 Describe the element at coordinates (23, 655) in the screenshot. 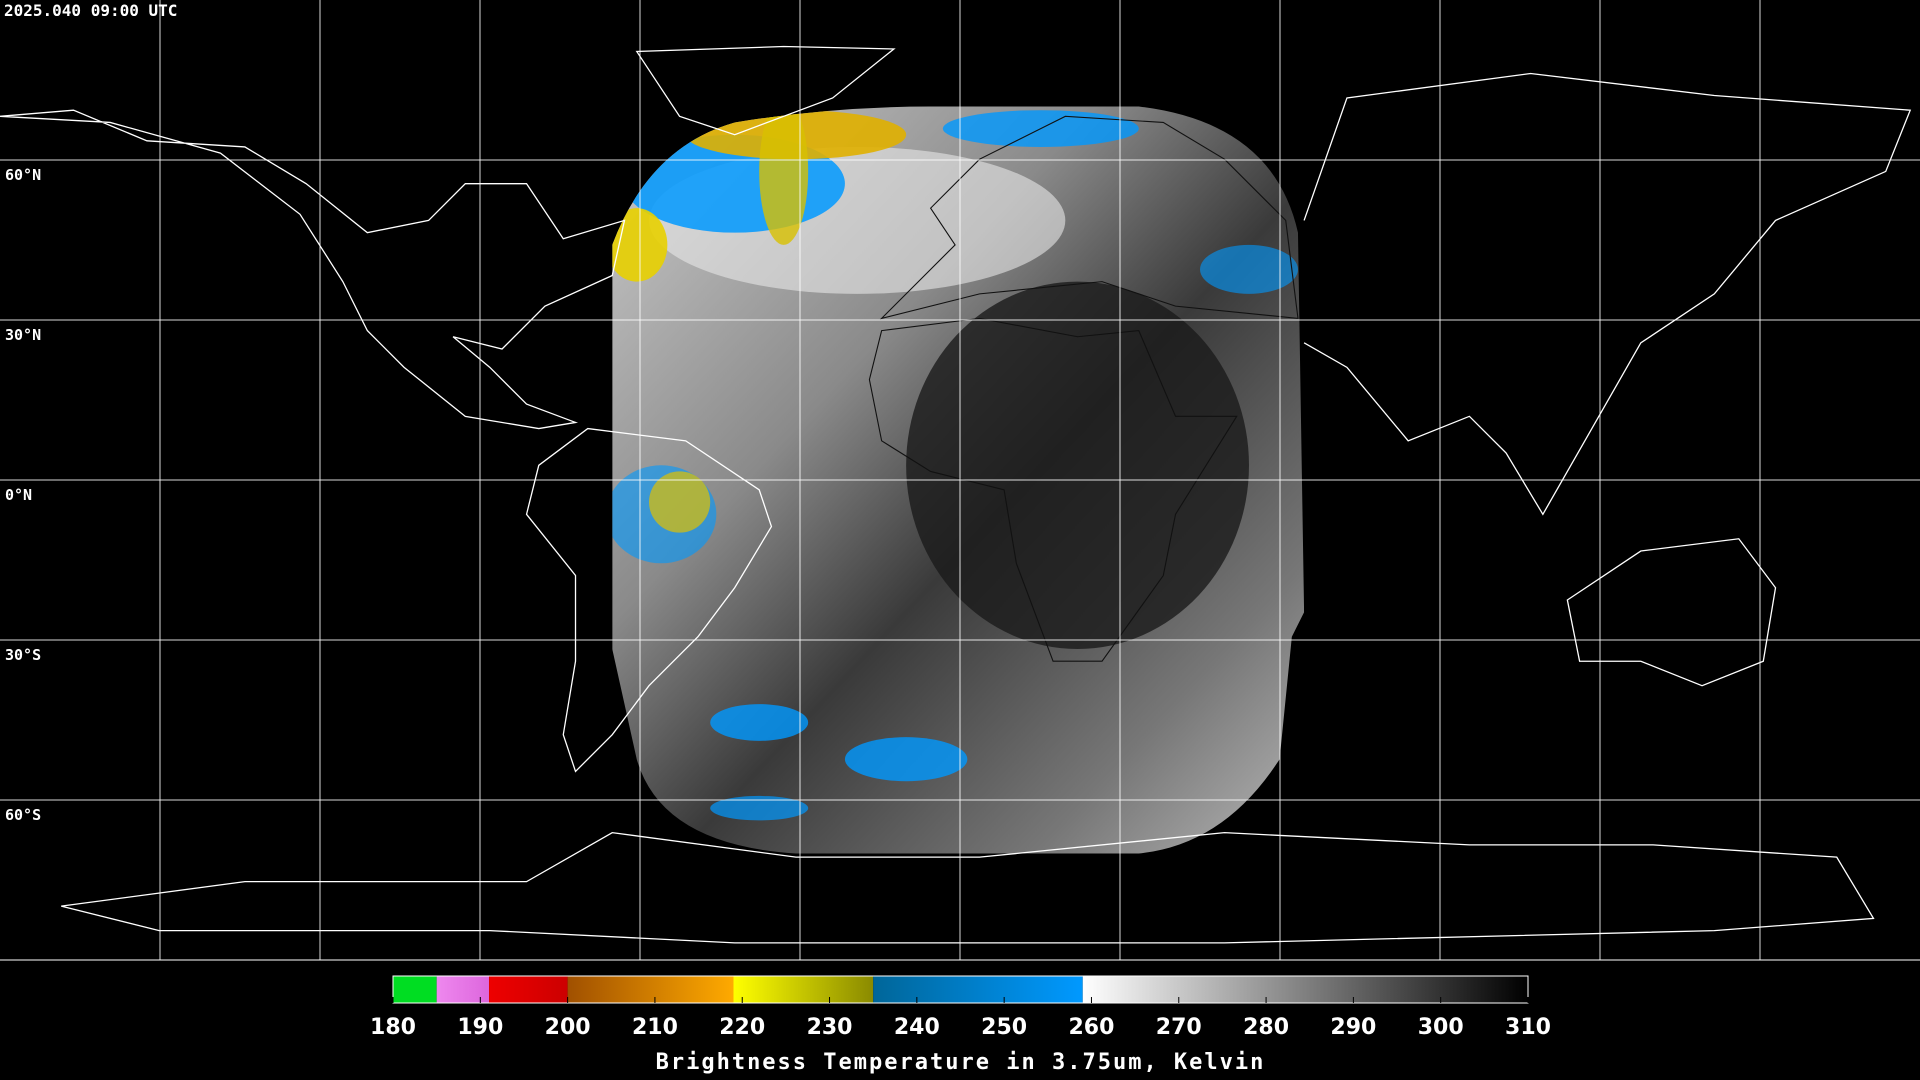

I see `latitude-label: 30°S` at that location.